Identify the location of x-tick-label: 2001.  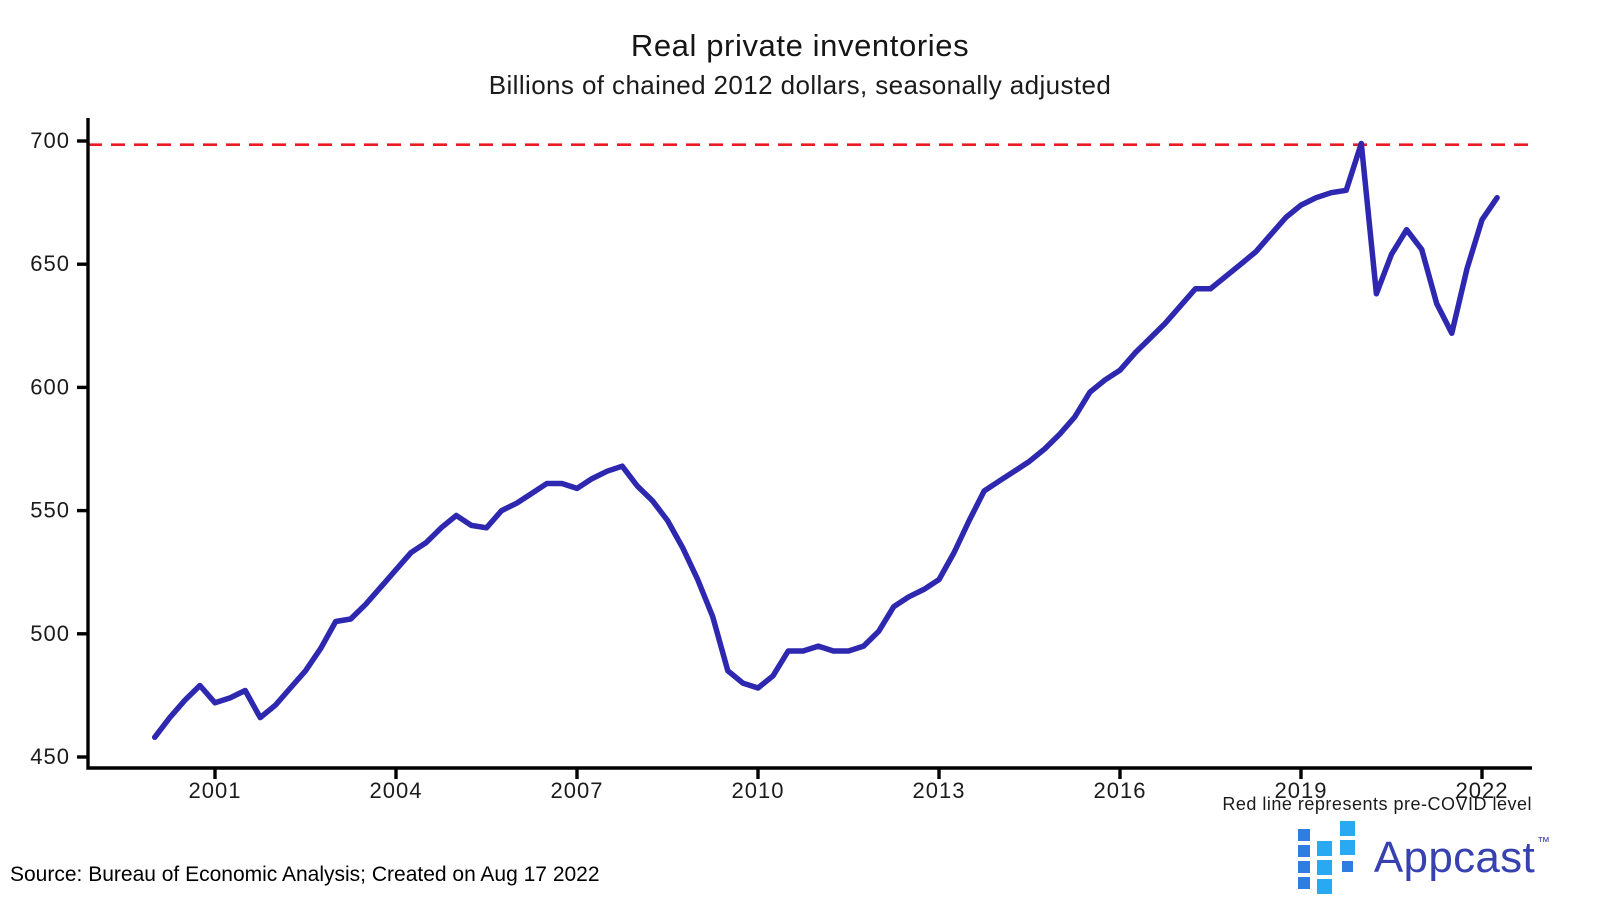
(215, 790).